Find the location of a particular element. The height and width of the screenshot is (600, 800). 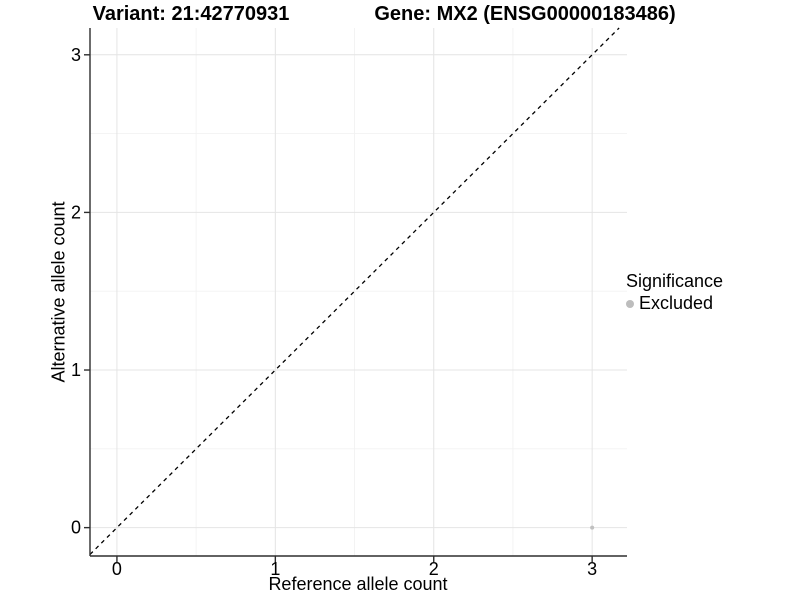

variant-title: Variant: 21:42770931 is located at coordinates (191, 14).